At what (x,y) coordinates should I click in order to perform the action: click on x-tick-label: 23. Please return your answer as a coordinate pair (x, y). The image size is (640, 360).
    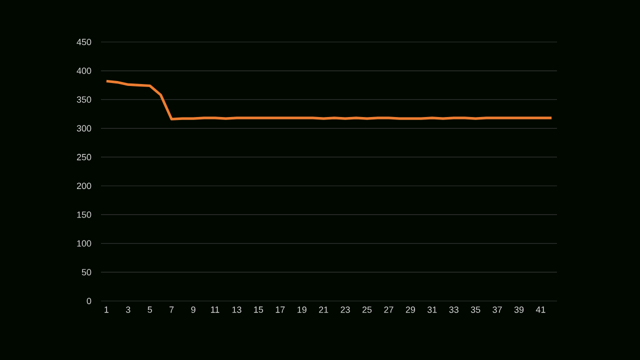
    Looking at the image, I should click on (345, 309).